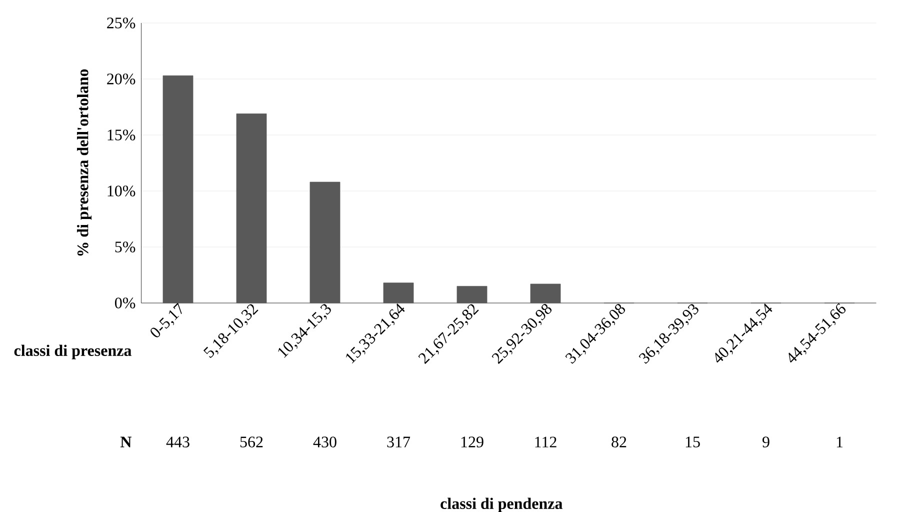 The height and width of the screenshot is (512, 913). I want to click on text: 129, so click(472, 442).